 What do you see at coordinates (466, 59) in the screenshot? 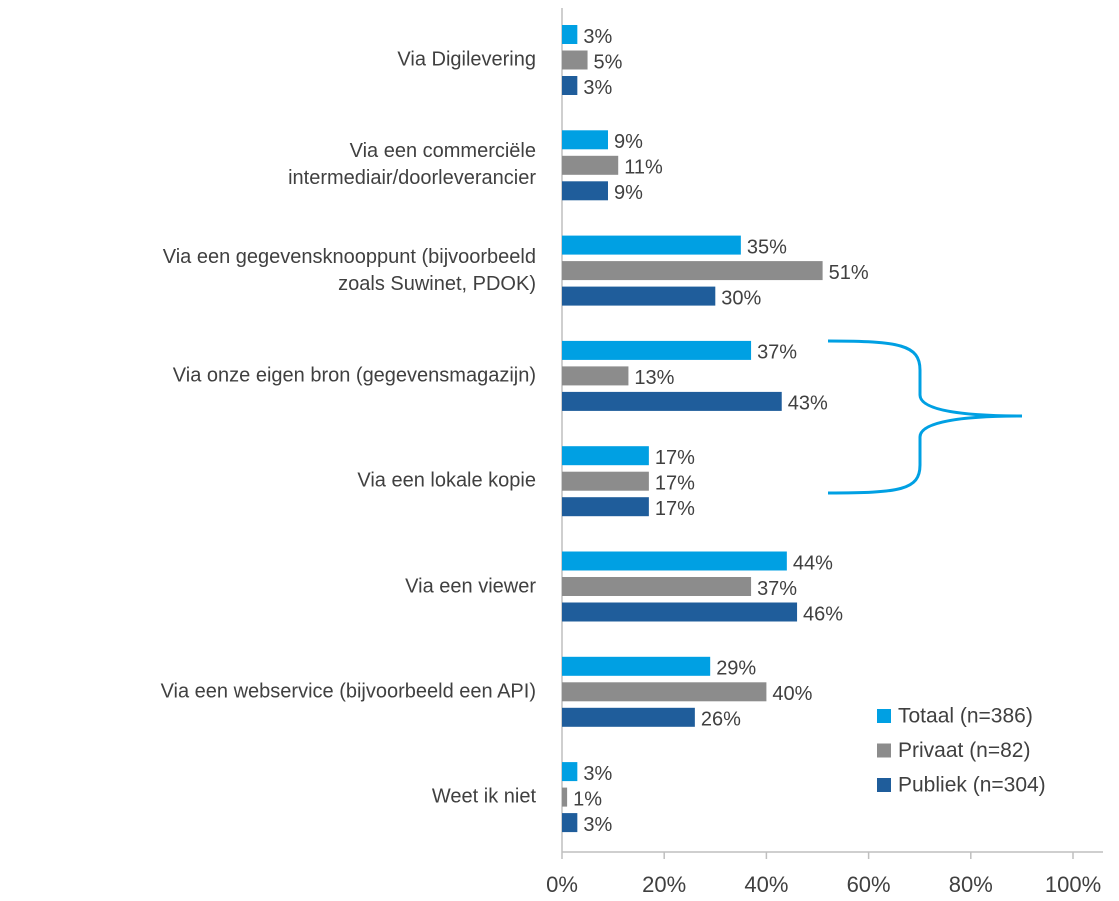
I see `category-label: Via Digilevering` at bounding box center [466, 59].